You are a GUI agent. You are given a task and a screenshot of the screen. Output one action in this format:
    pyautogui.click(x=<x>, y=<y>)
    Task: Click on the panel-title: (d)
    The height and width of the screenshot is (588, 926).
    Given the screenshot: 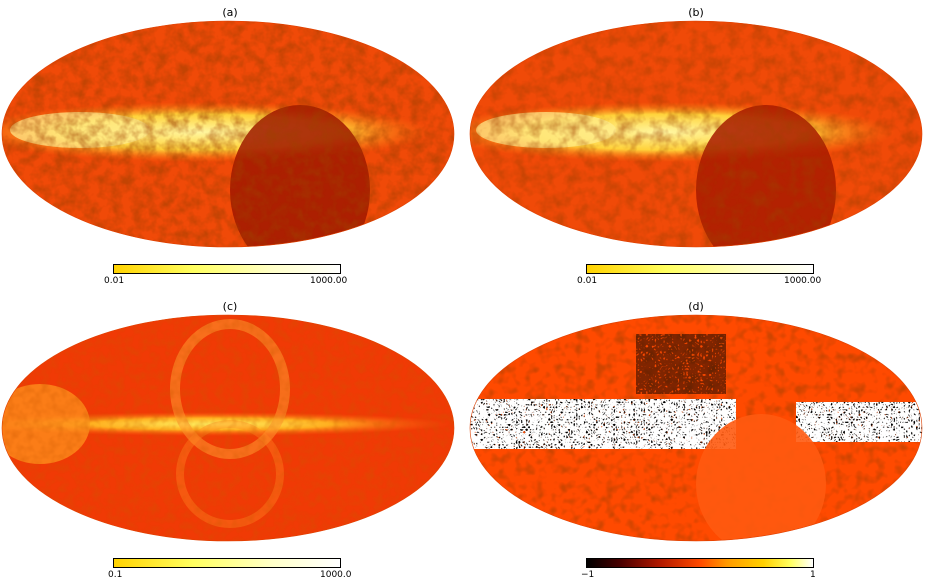 What is the action you would take?
    pyautogui.click(x=696, y=306)
    